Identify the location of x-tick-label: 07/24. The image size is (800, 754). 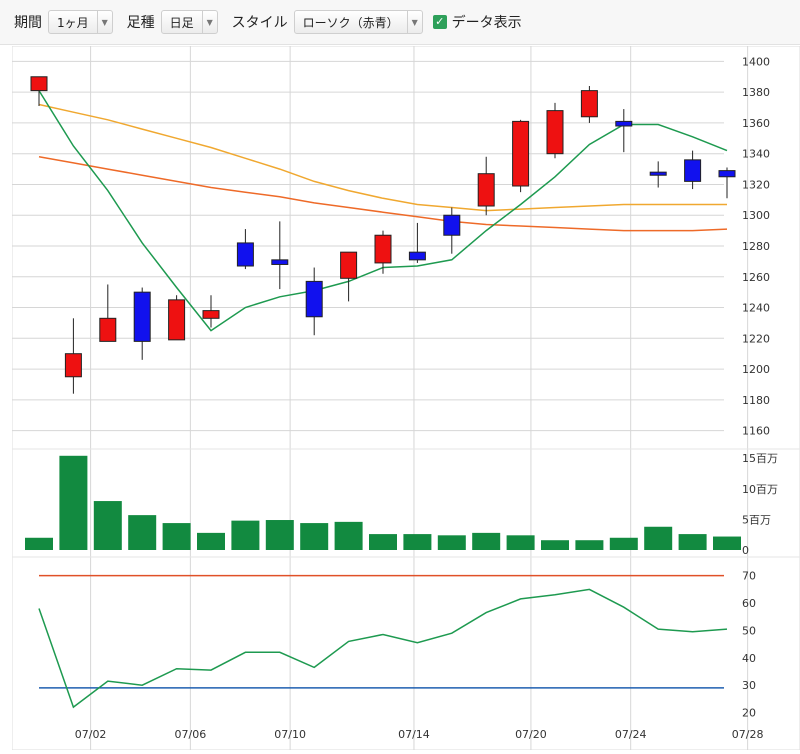
(631, 734).